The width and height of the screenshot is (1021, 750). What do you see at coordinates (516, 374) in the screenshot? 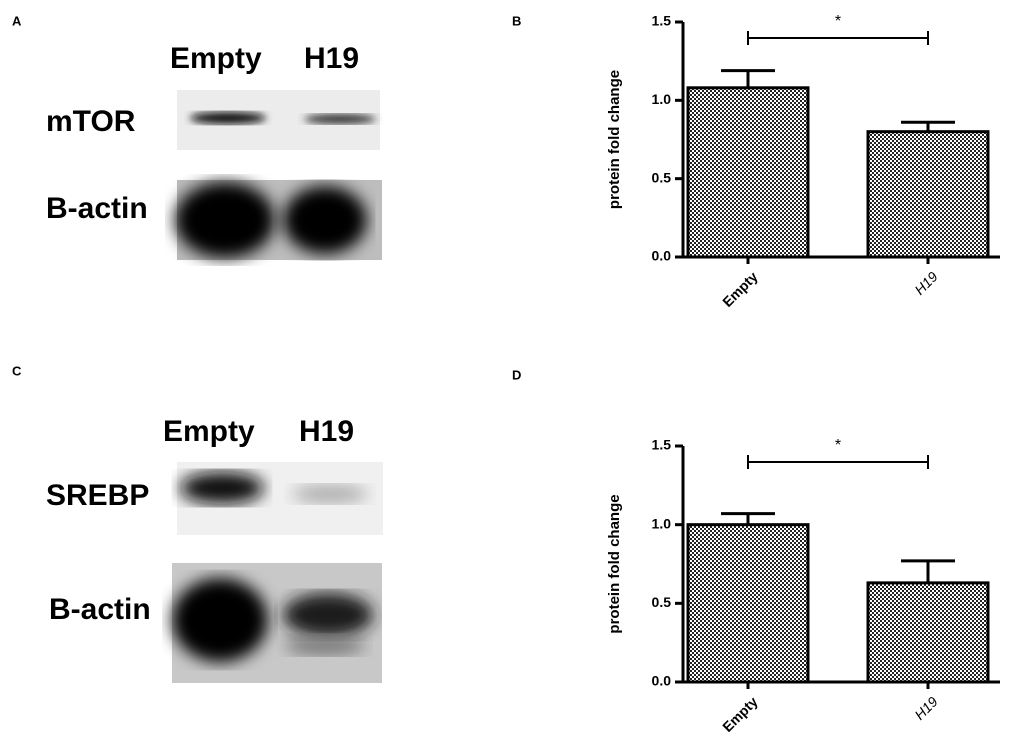
I see `panel-label: D` at bounding box center [516, 374].